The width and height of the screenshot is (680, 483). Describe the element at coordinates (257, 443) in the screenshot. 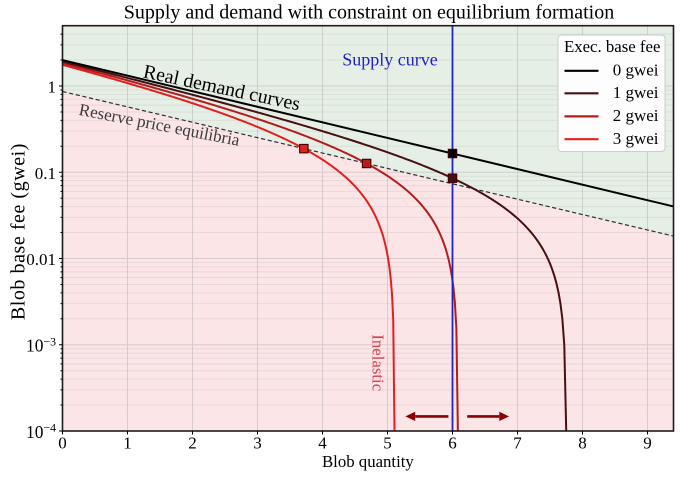

I see `svg-text: 3` at that location.